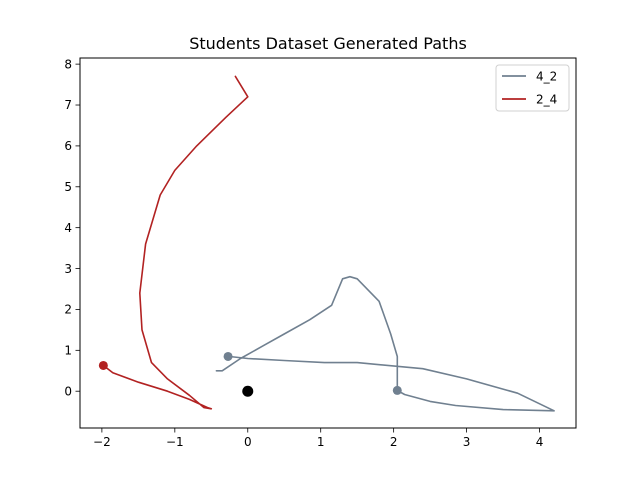 The image size is (640, 480). What do you see at coordinates (68, 187) in the screenshot?
I see `y-tick-label: 5` at bounding box center [68, 187].